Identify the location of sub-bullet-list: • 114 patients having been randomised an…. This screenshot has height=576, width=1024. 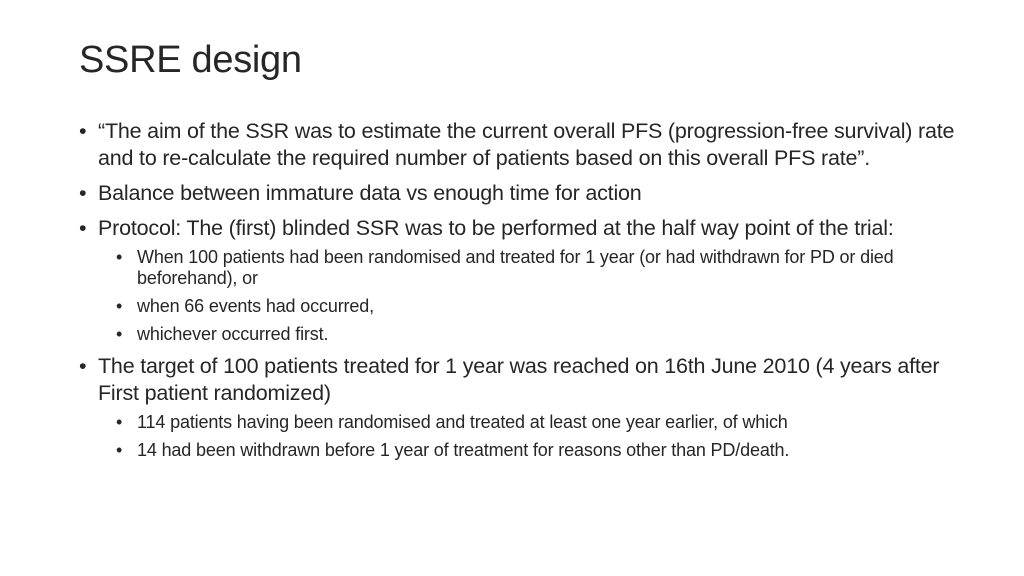
(537, 436).